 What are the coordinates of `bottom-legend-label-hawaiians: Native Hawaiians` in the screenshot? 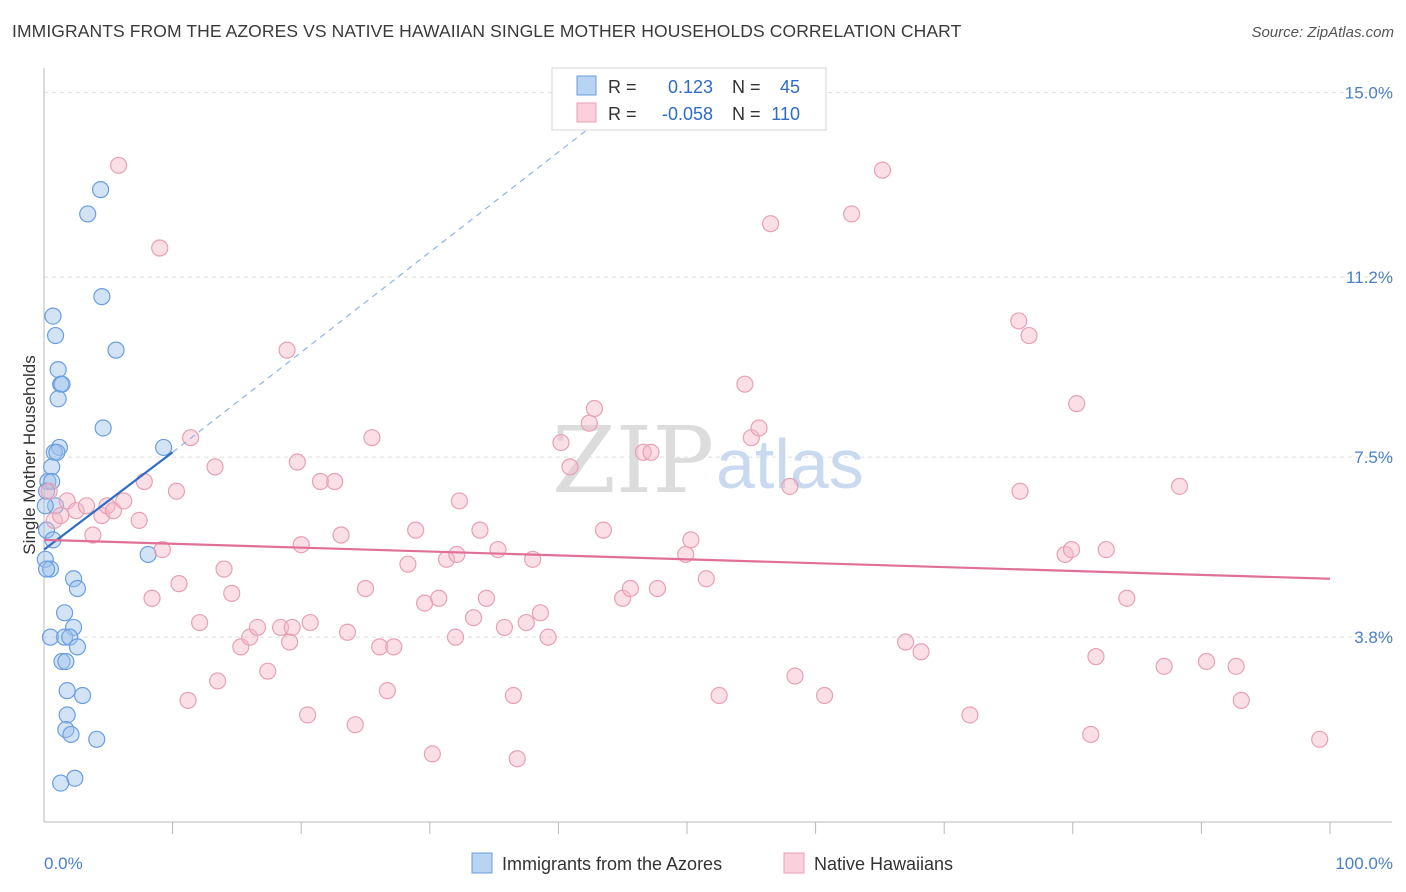 It's located at (883, 864).